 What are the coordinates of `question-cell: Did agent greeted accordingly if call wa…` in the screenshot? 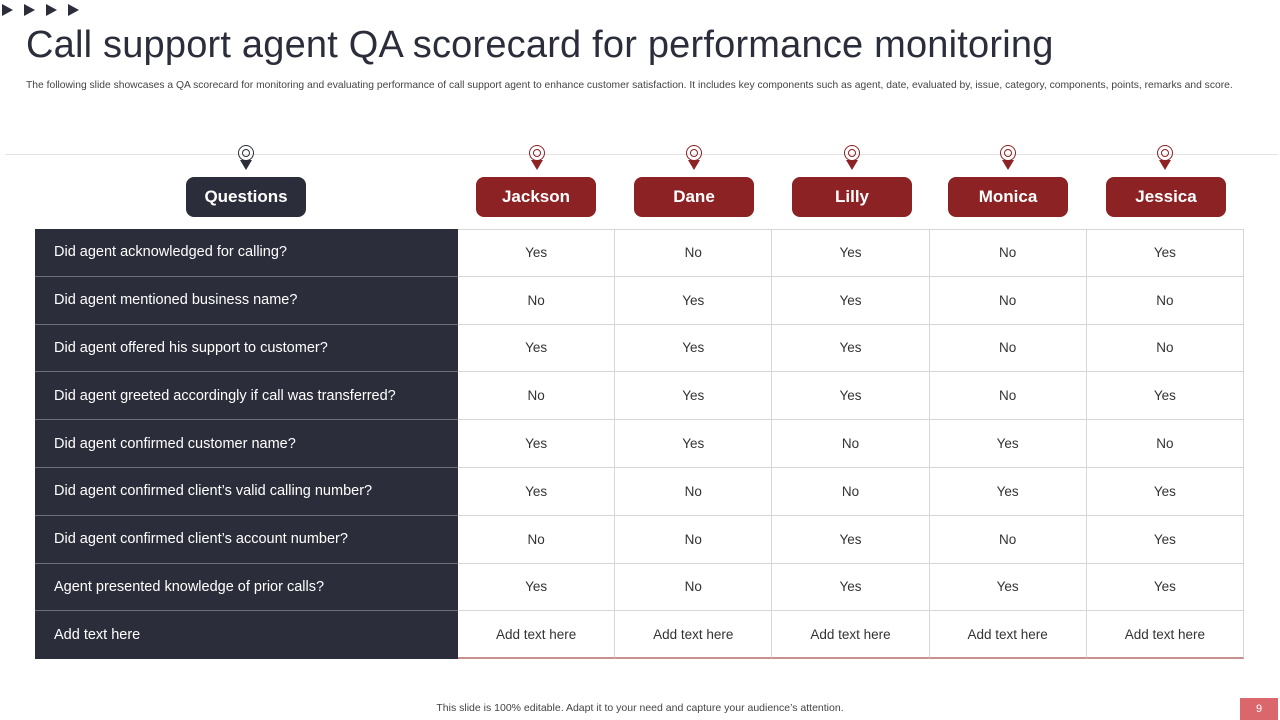 It's located at (246, 396).